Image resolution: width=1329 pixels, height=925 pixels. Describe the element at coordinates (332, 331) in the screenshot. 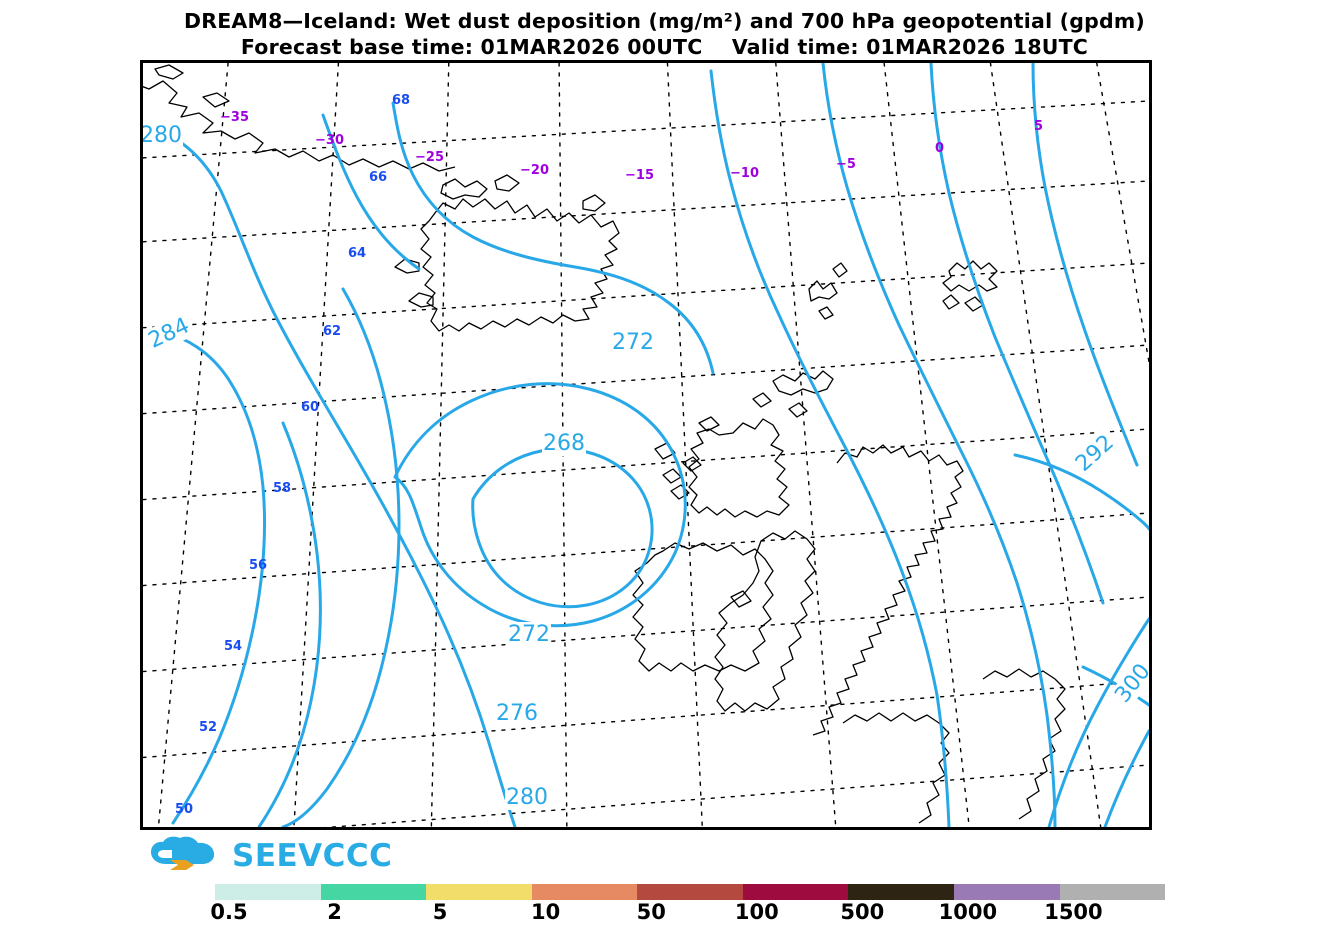

I see `latitude-label: 62` at that location.